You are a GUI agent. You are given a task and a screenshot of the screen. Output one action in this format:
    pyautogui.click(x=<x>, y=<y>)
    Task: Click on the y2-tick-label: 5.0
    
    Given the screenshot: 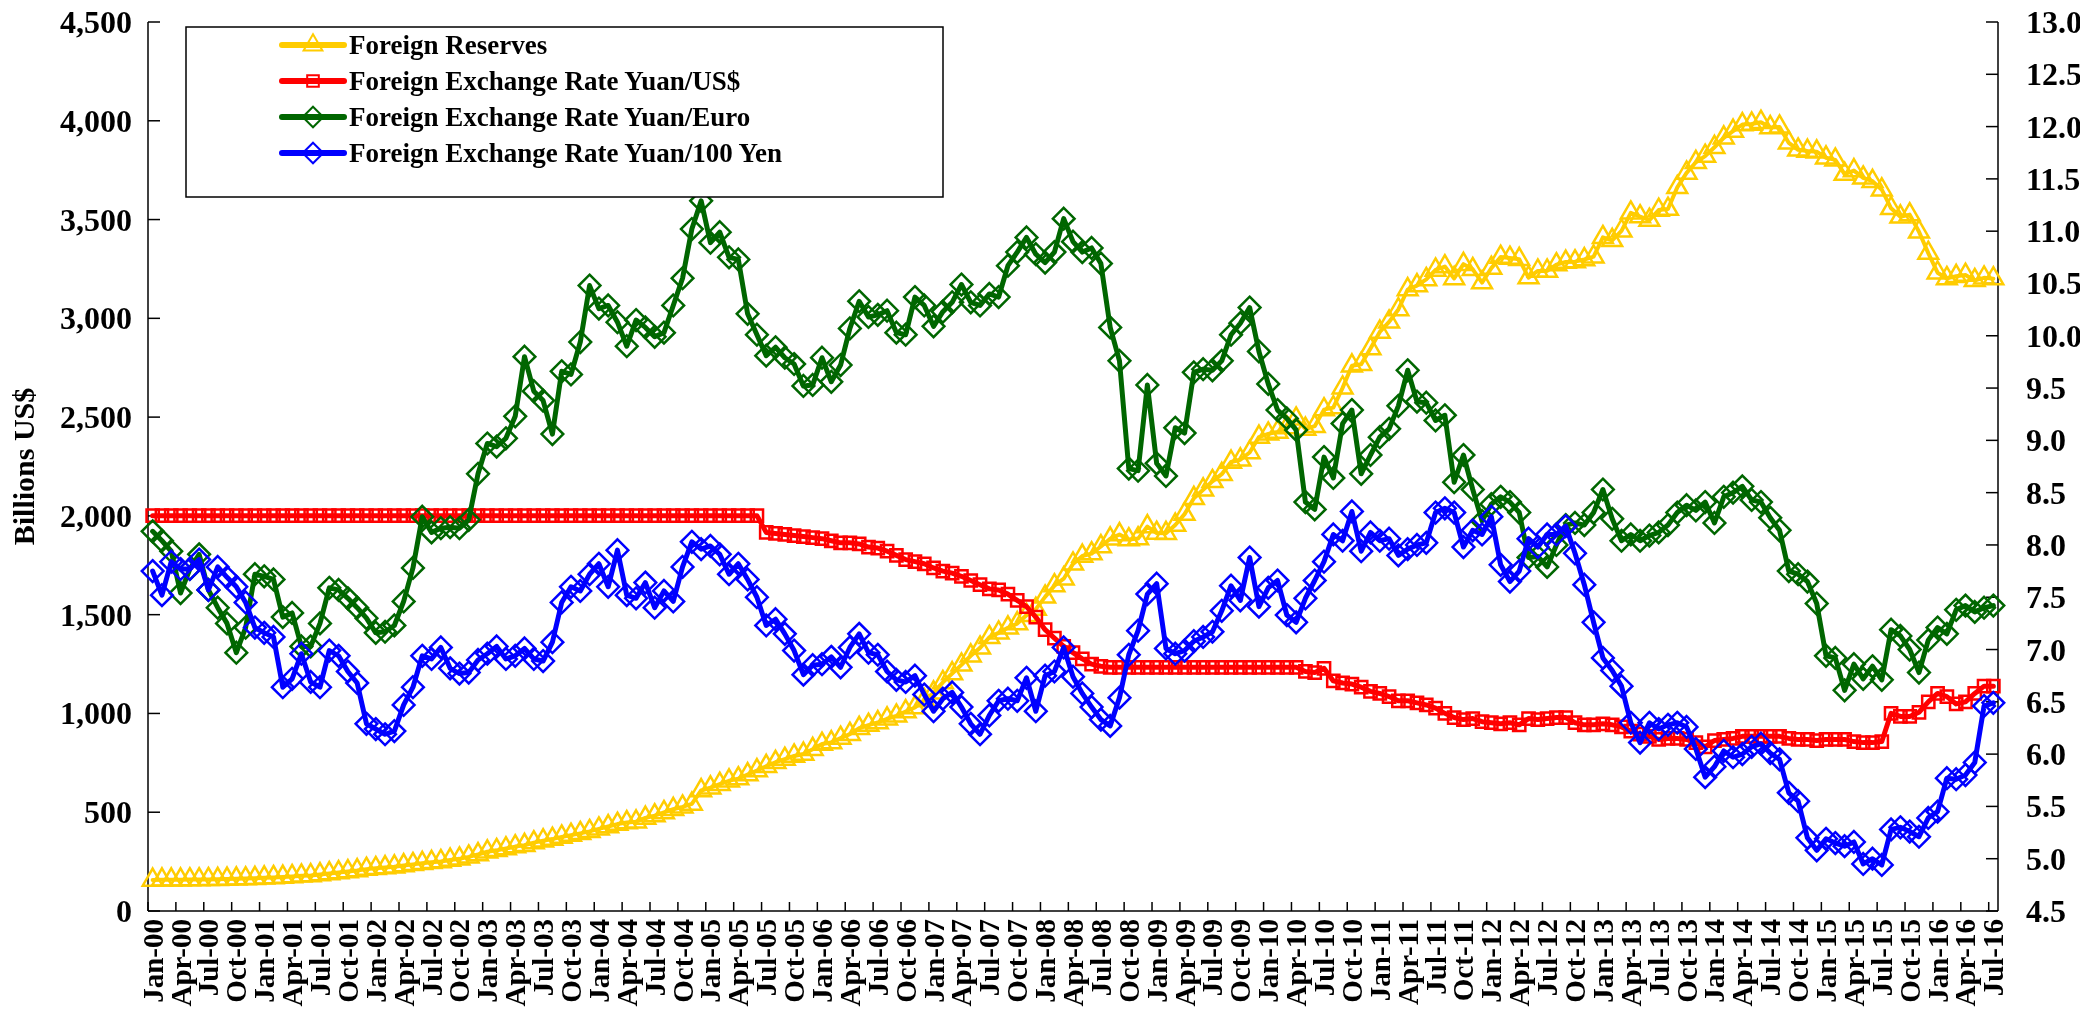 What is the action you would take?
    pyautogui.click(x=2046, y=858)
    